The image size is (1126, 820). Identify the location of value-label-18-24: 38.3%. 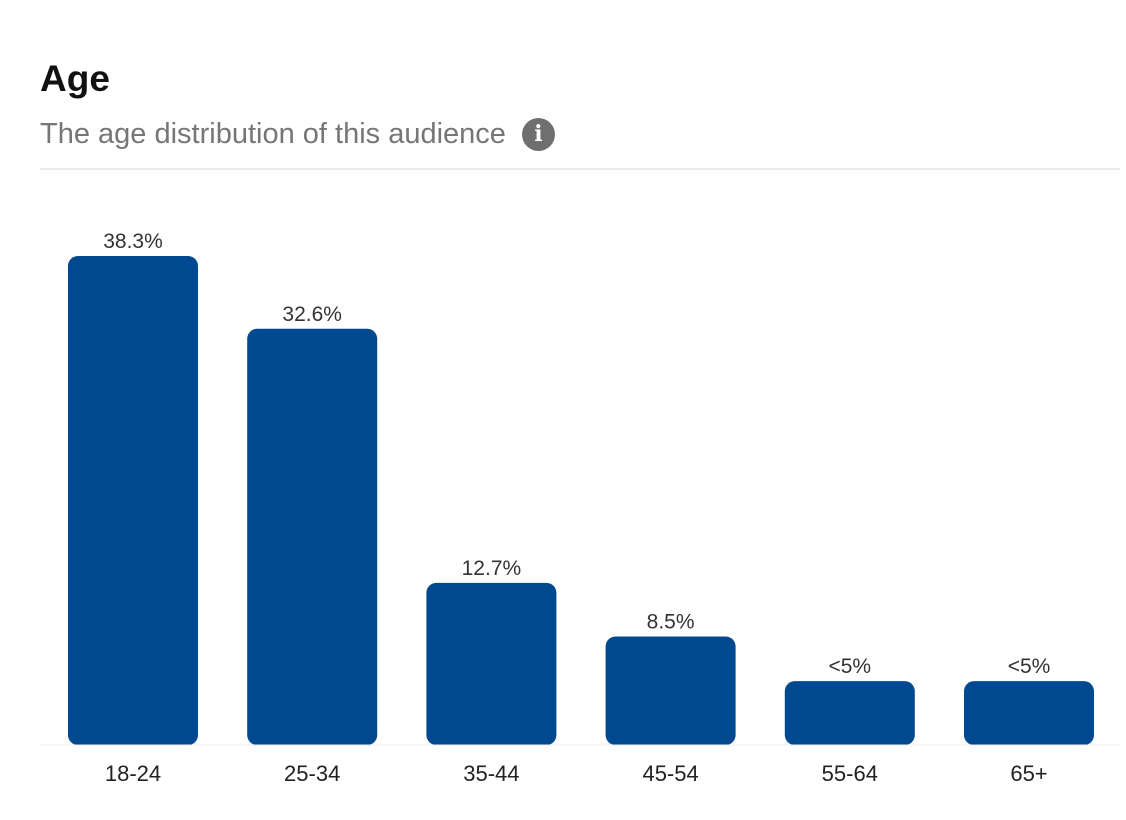
(133, 241).